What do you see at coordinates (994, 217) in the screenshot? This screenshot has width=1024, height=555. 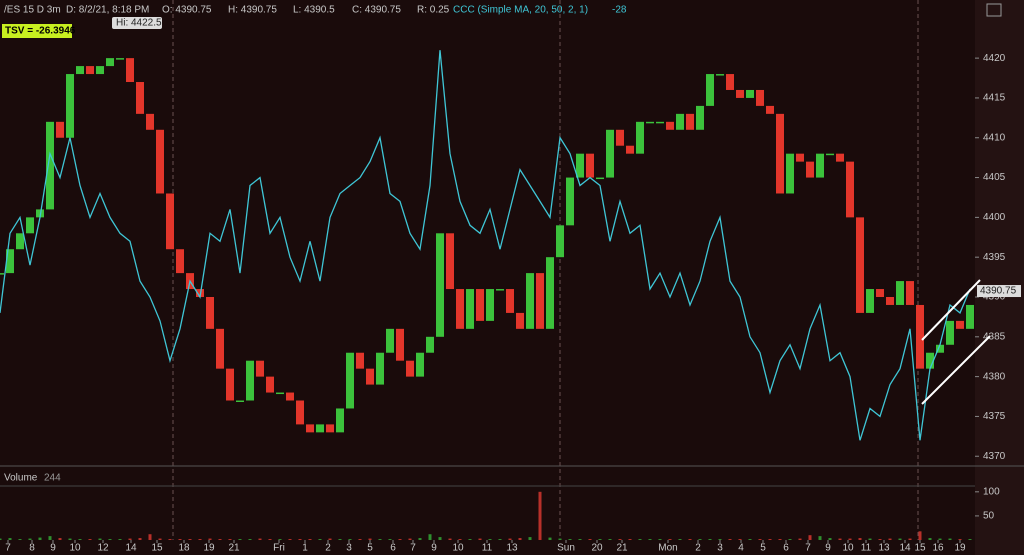 I see `y-tick-label: 4400` at bounding box center [994, 217].